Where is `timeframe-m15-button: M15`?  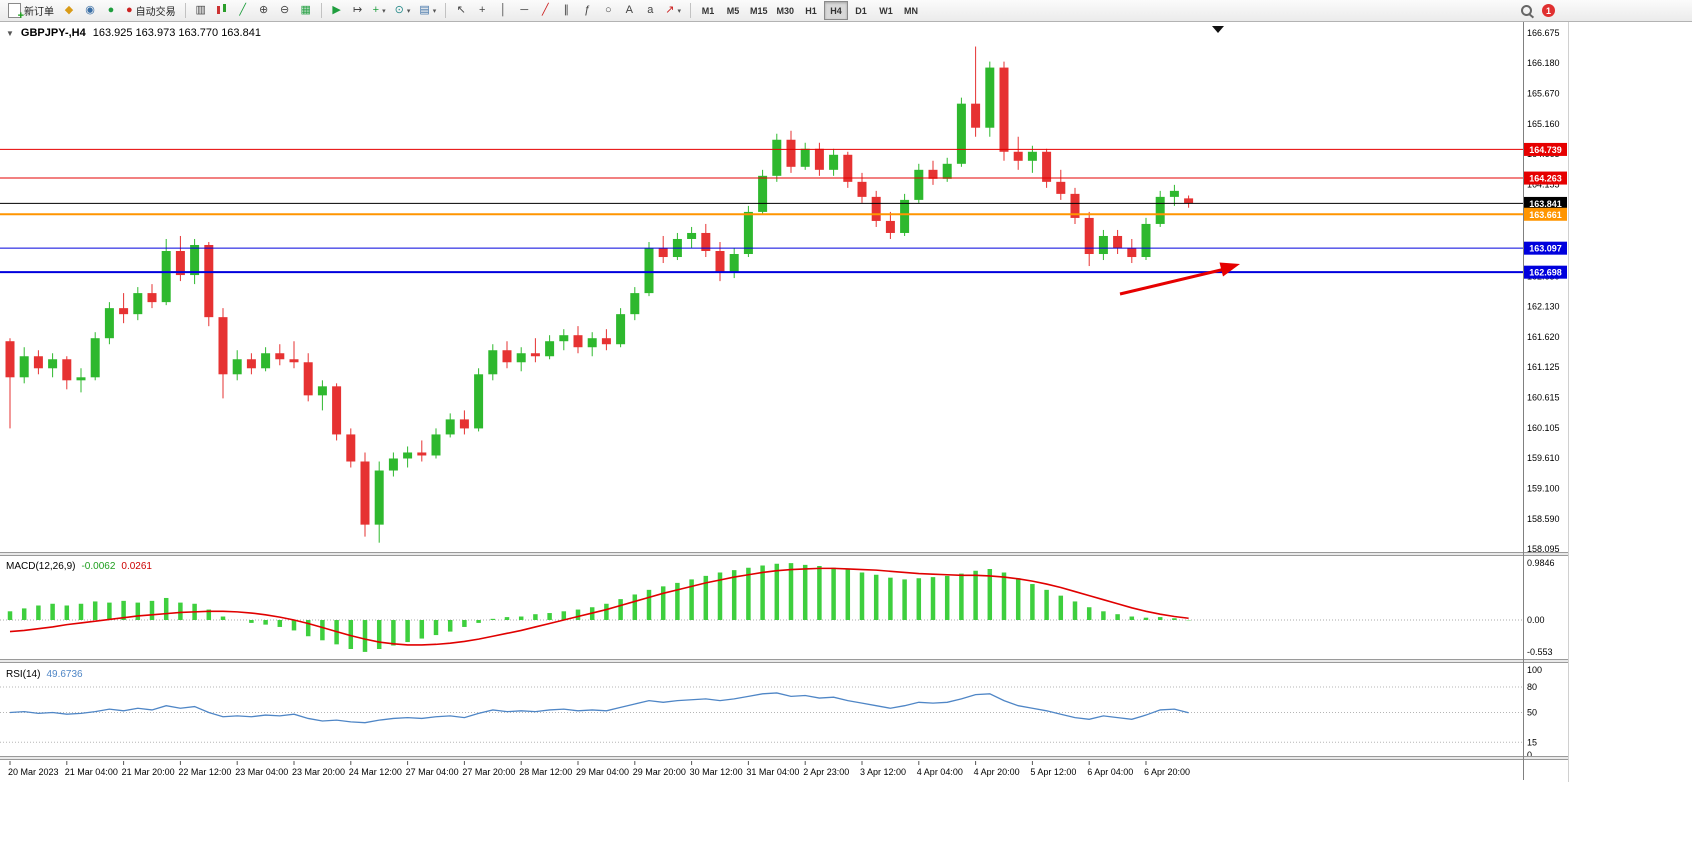 timeframe-m15-button: M15 is located at coordinates (759, 10).